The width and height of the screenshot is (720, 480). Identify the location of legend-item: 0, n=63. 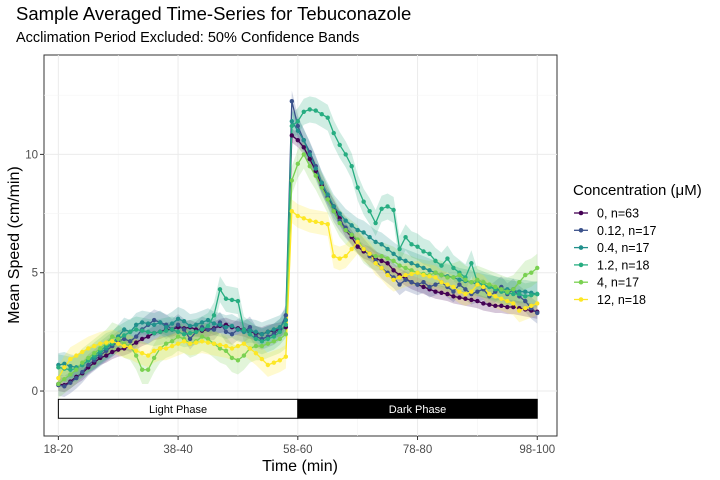
(606, 214).